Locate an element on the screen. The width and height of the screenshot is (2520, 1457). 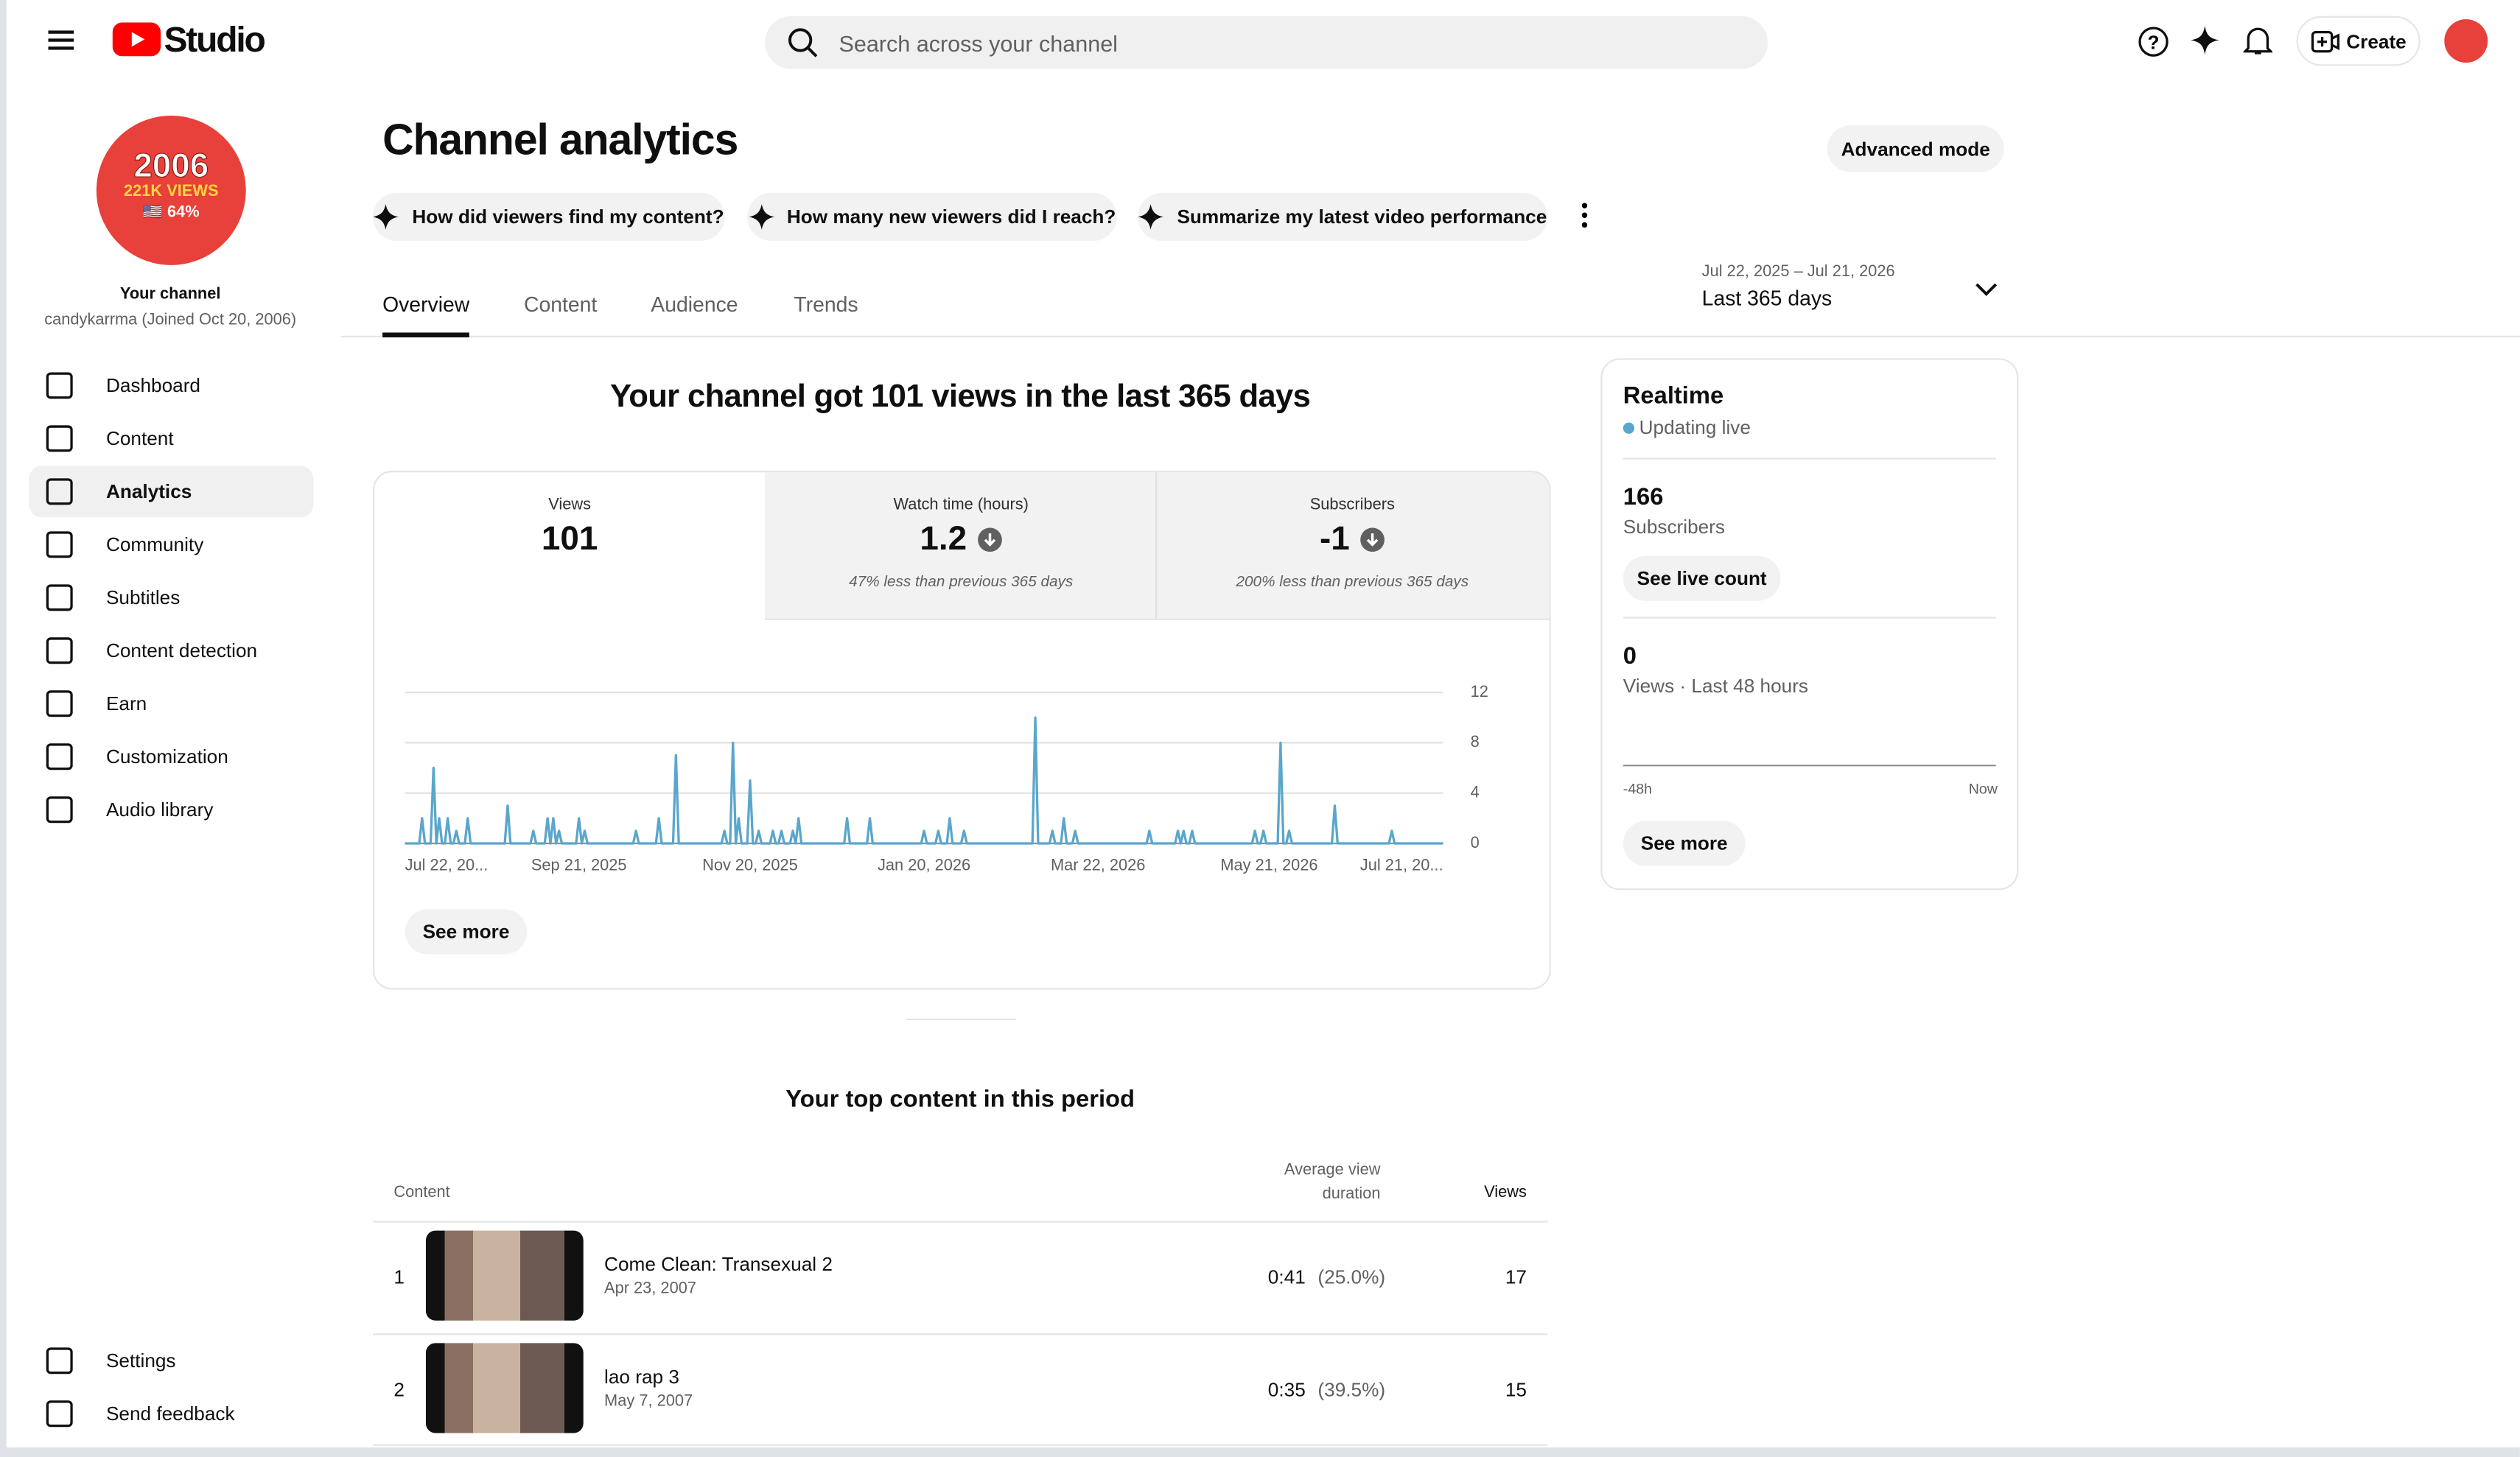
row-views: 17 is located at coordinates (1516, 1277).